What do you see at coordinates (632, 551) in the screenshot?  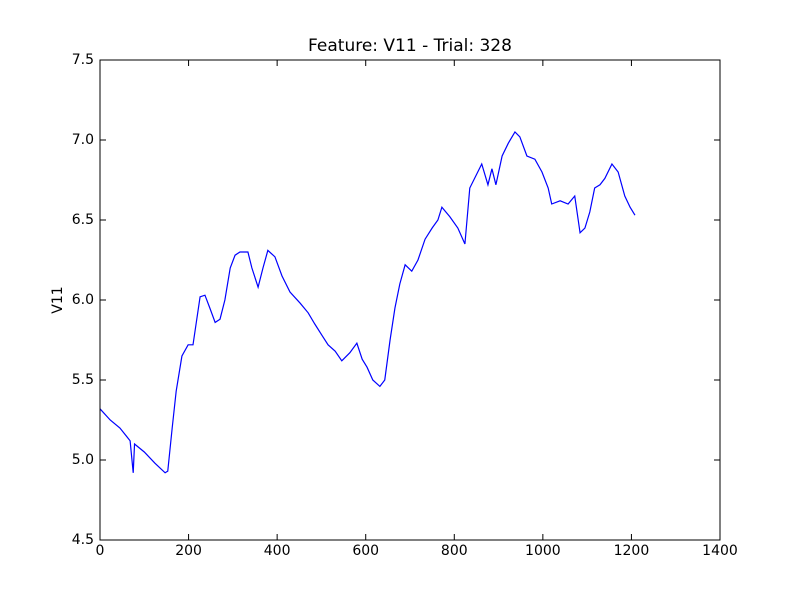 I see `x-tick-label: 1200` at bounding box center [632, 551].